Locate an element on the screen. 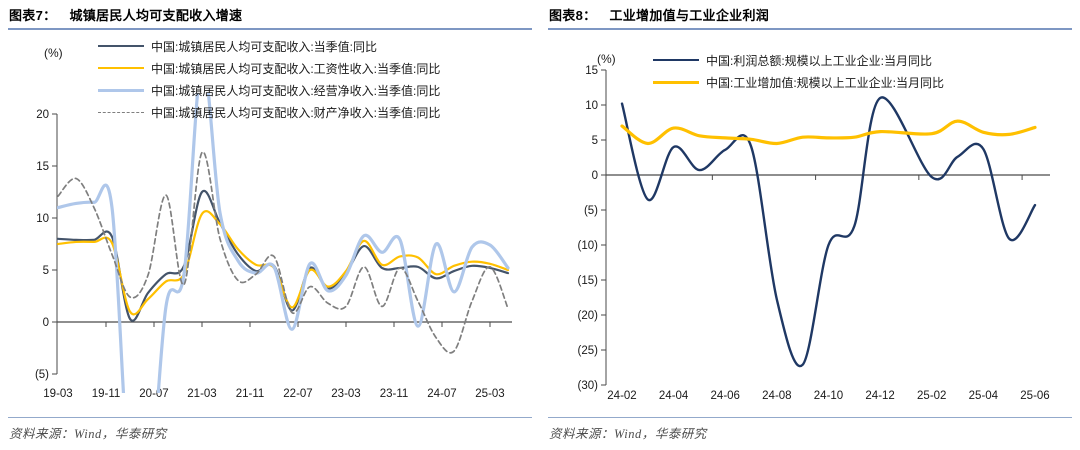  legend-label: 中国:利润总额:规模以上工业企业:当月同比 is located at coordinates (819, 60).